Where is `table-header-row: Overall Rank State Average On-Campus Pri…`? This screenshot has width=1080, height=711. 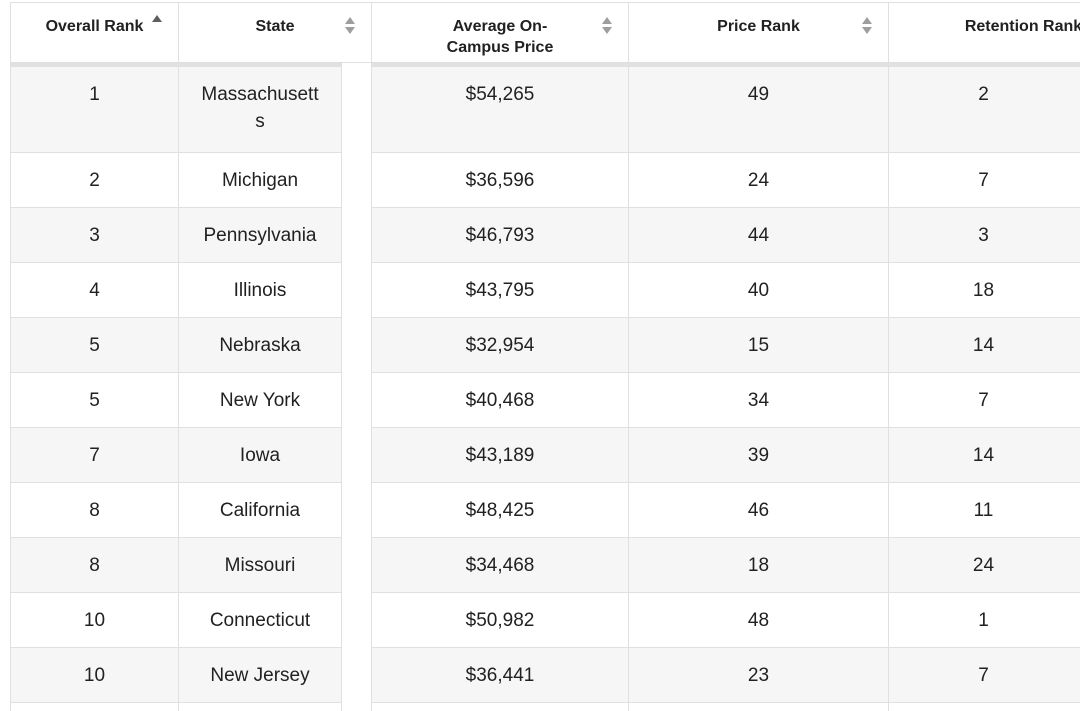
table-header-row: Overall Rank State Average On-Campus Pri… is located at coordinates (545, 33).